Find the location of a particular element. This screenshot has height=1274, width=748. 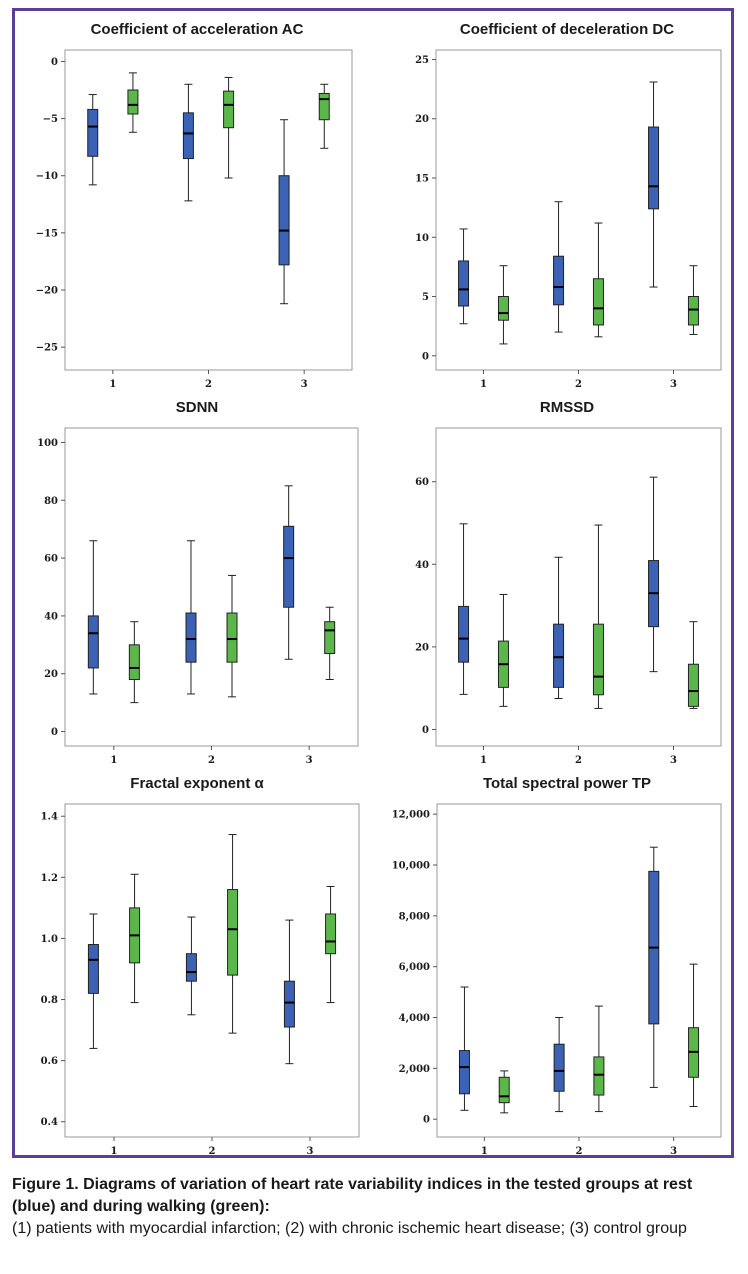

y-tick-label: 40 is located at coordinates (51, 616).